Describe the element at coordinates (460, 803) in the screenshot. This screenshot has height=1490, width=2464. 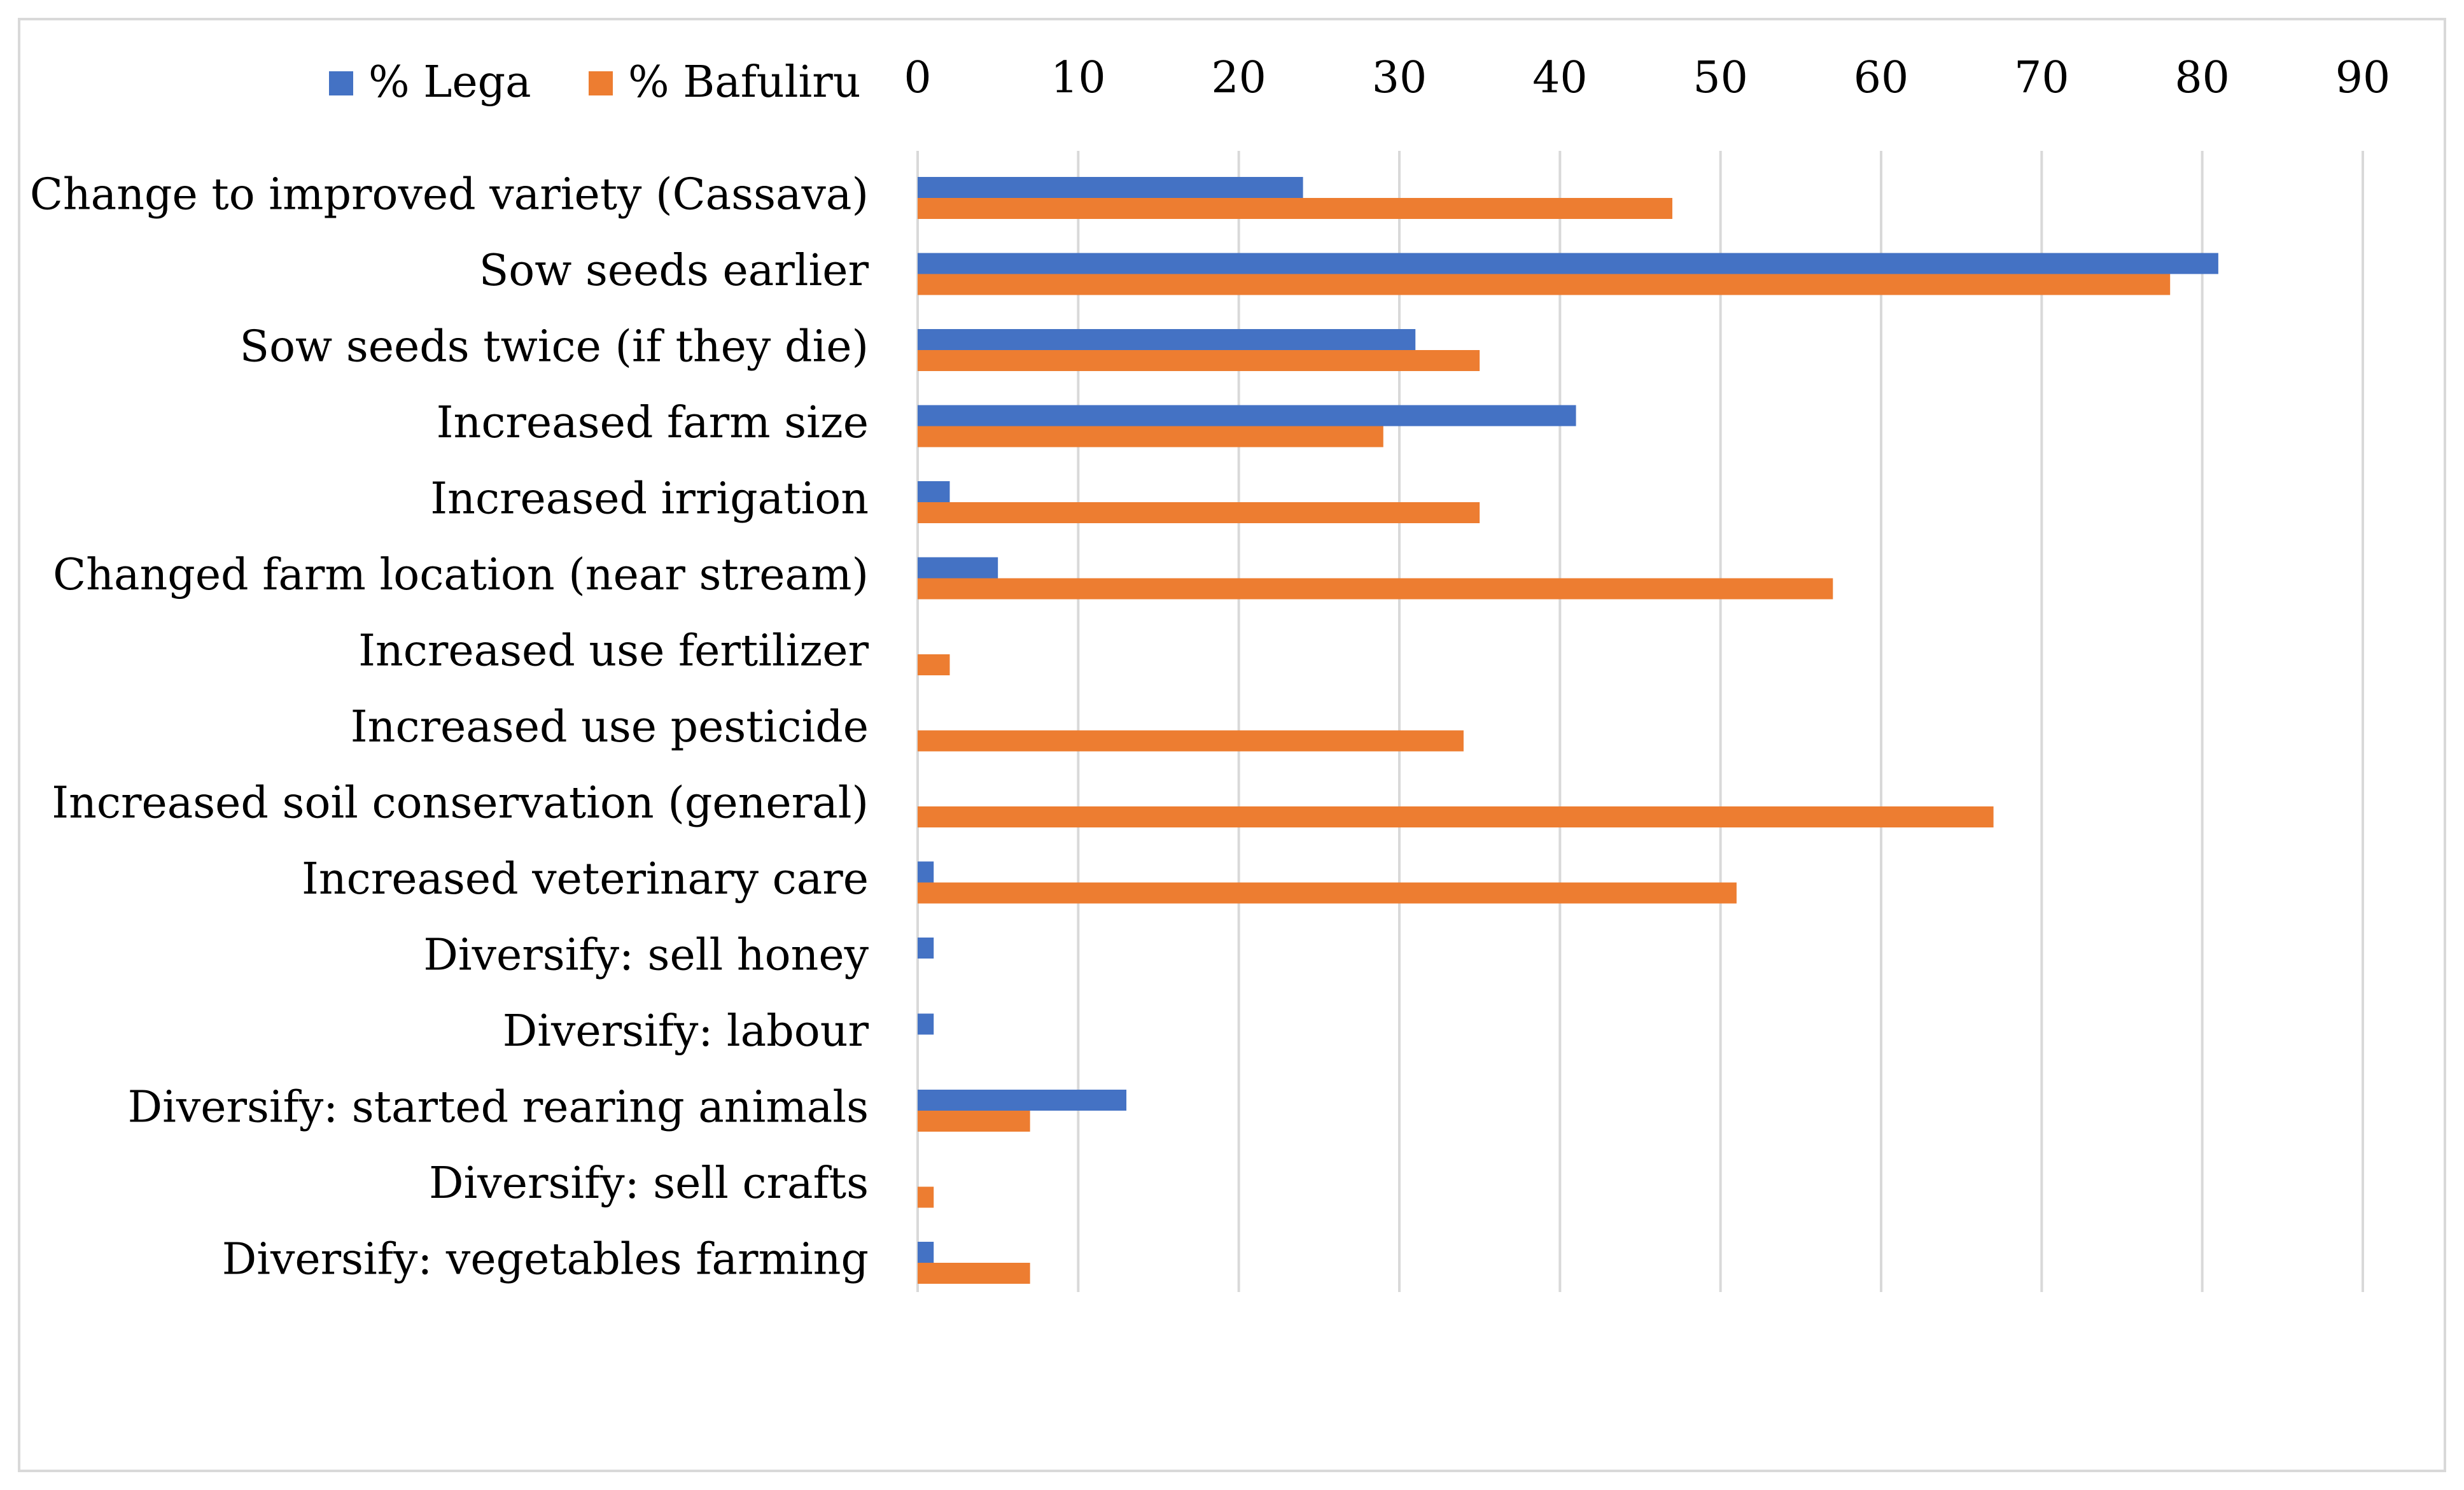
I see `category-label: Increased soil conservation (general)` at that location.